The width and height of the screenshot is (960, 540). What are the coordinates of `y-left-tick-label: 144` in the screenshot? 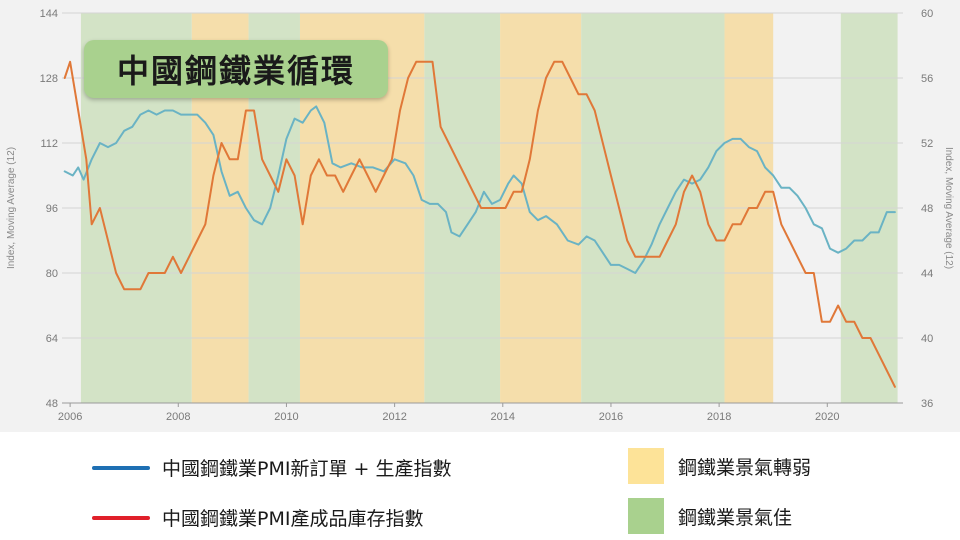 It's located at (49, 14).